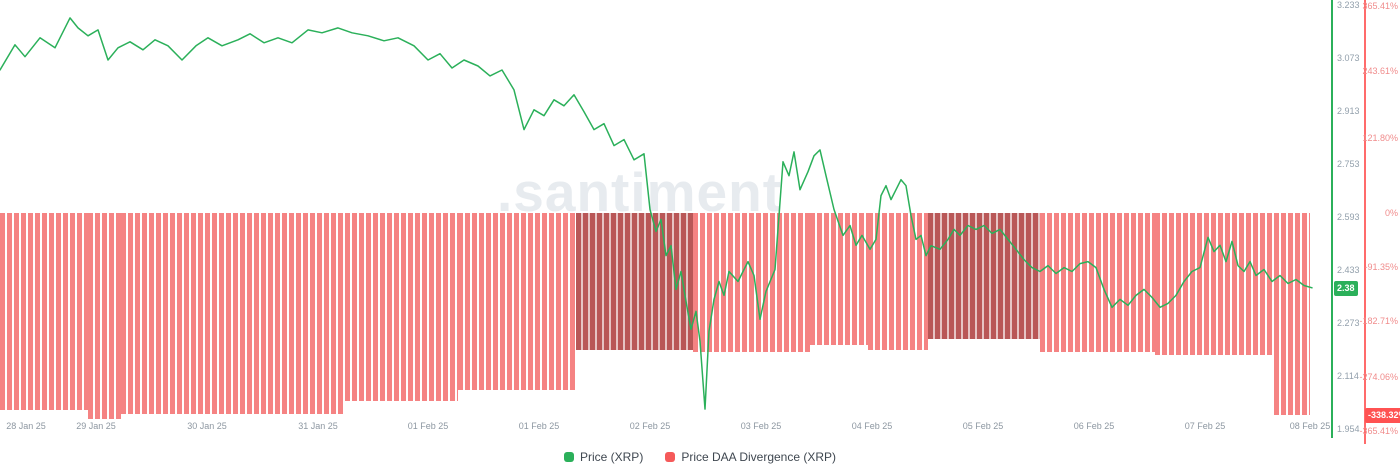 This screenshot has height=473, width=1400. What do you see at coordinates (761, 426) in the screenshot?
I see `x-axis-tick-label: 03 Feb 25` at bounding box center [761, 426].